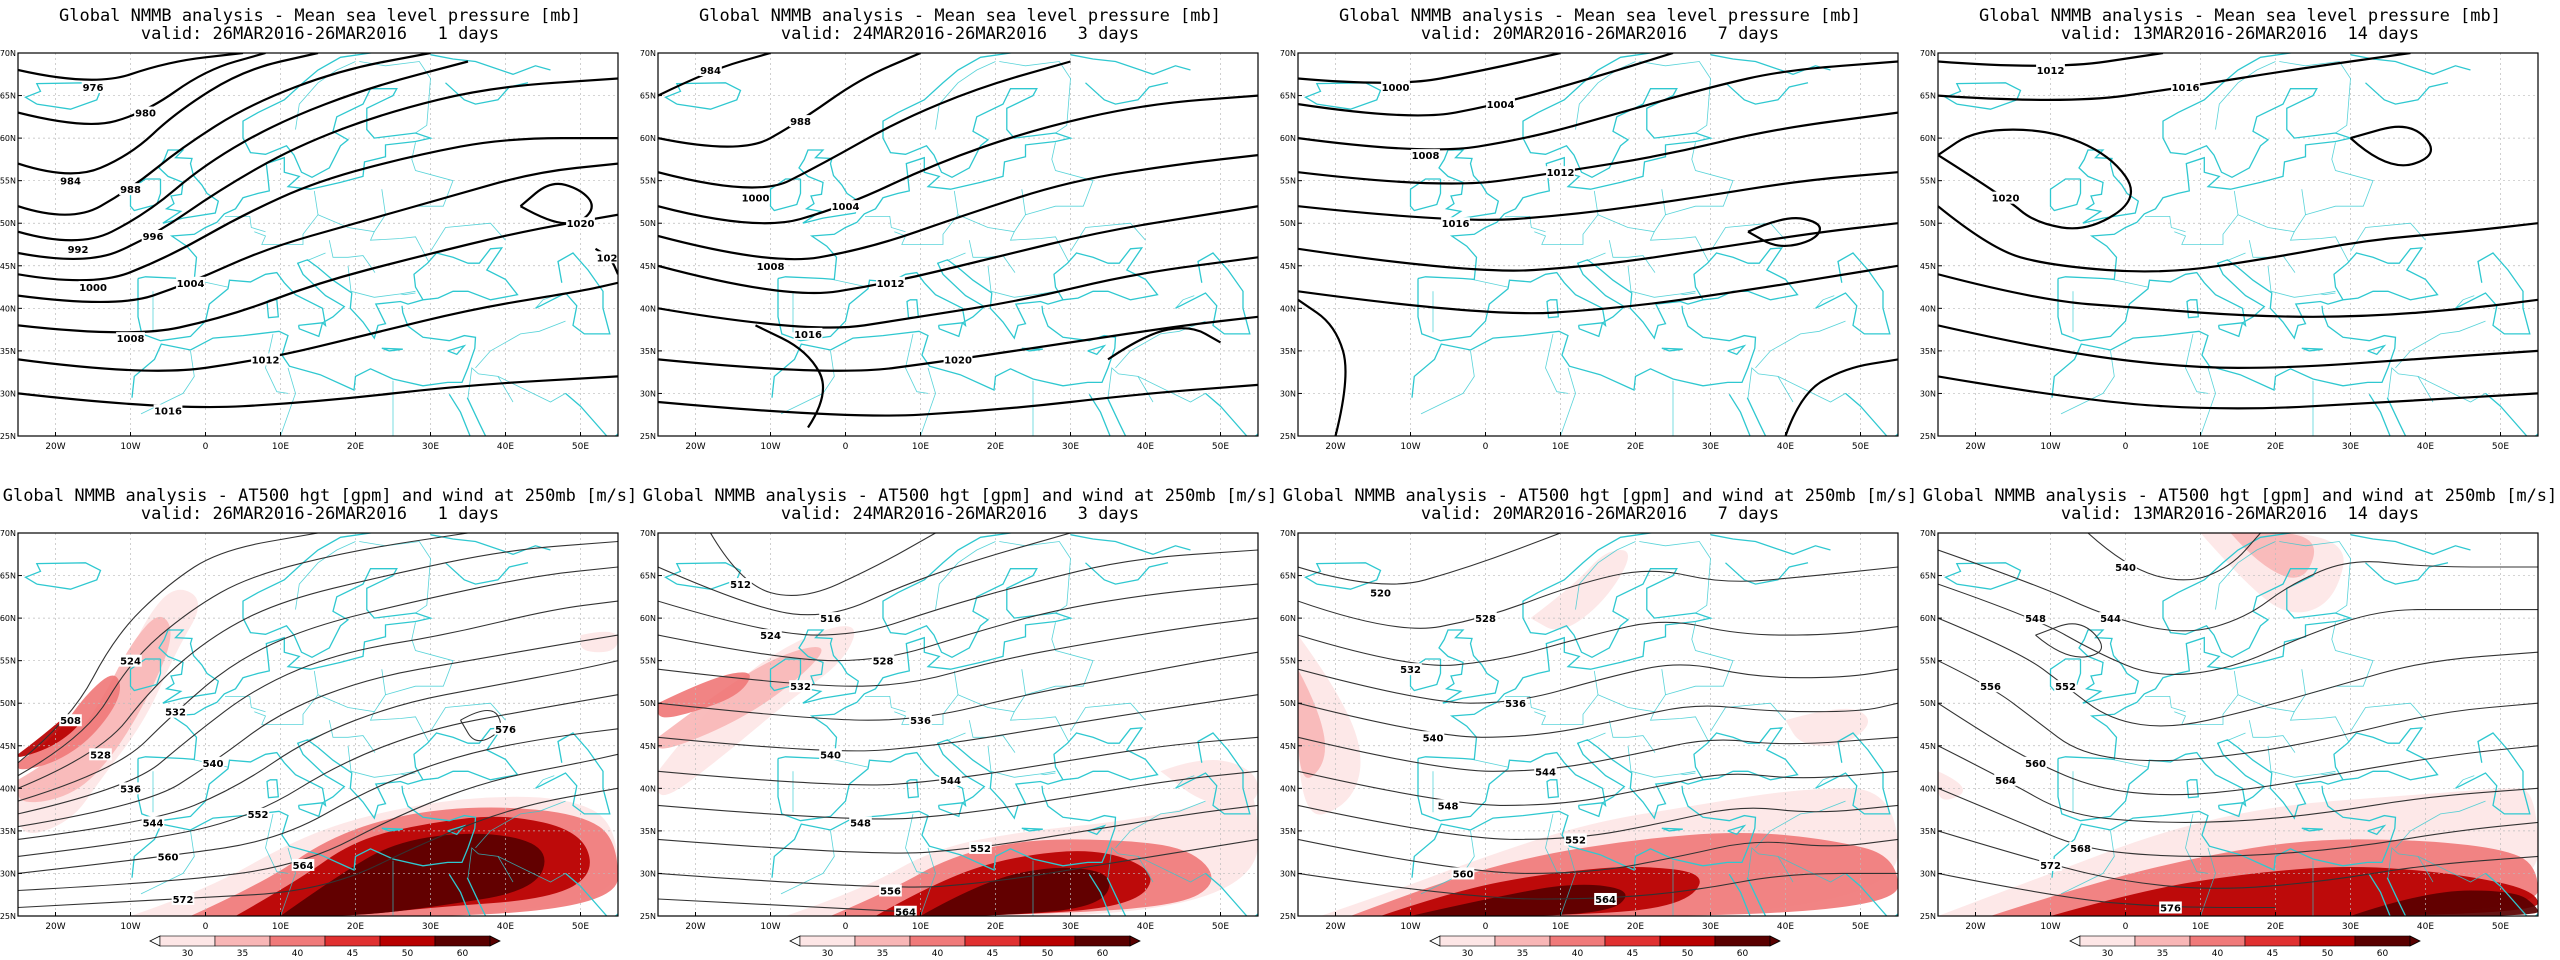 This screenshot has width=2560, height=960. I want to click on contour-label: 984, so click(710, 71).